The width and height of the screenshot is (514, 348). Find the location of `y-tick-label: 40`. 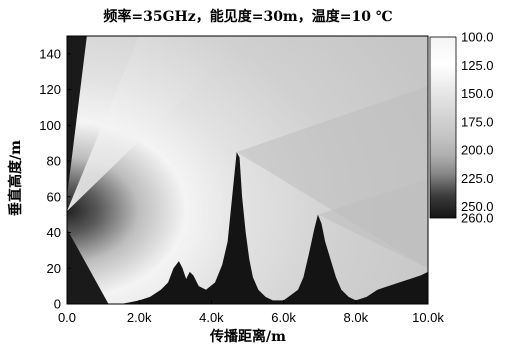

y-tick-label: 40 is located at coordinates (54, 232).